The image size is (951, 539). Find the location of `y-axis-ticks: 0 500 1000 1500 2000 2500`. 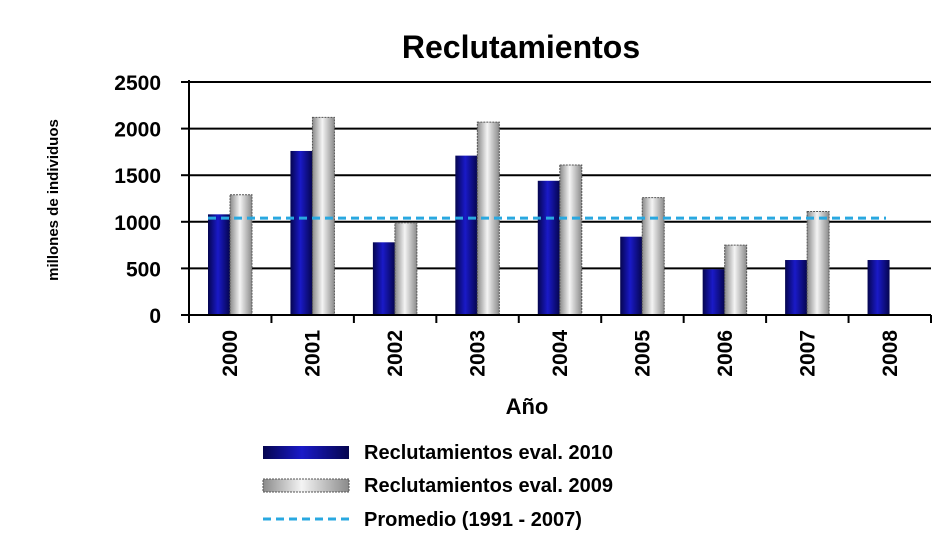

y-axis-ticks: 0 500 1000 1500 2000 2500 is located at coordinates (151, 200).